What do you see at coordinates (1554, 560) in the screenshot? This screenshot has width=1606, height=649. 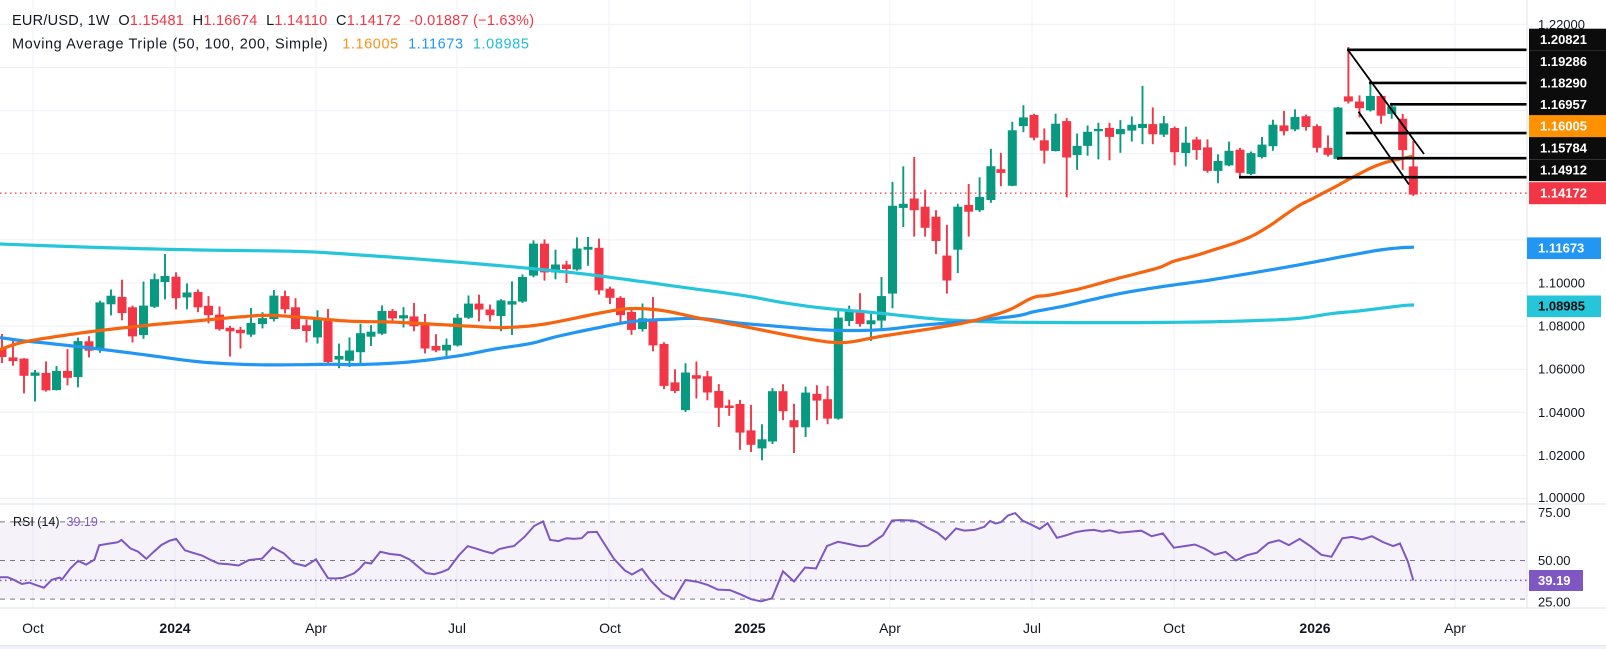 I see `svg-text: 50.00` at bounding box center [1554, 560].